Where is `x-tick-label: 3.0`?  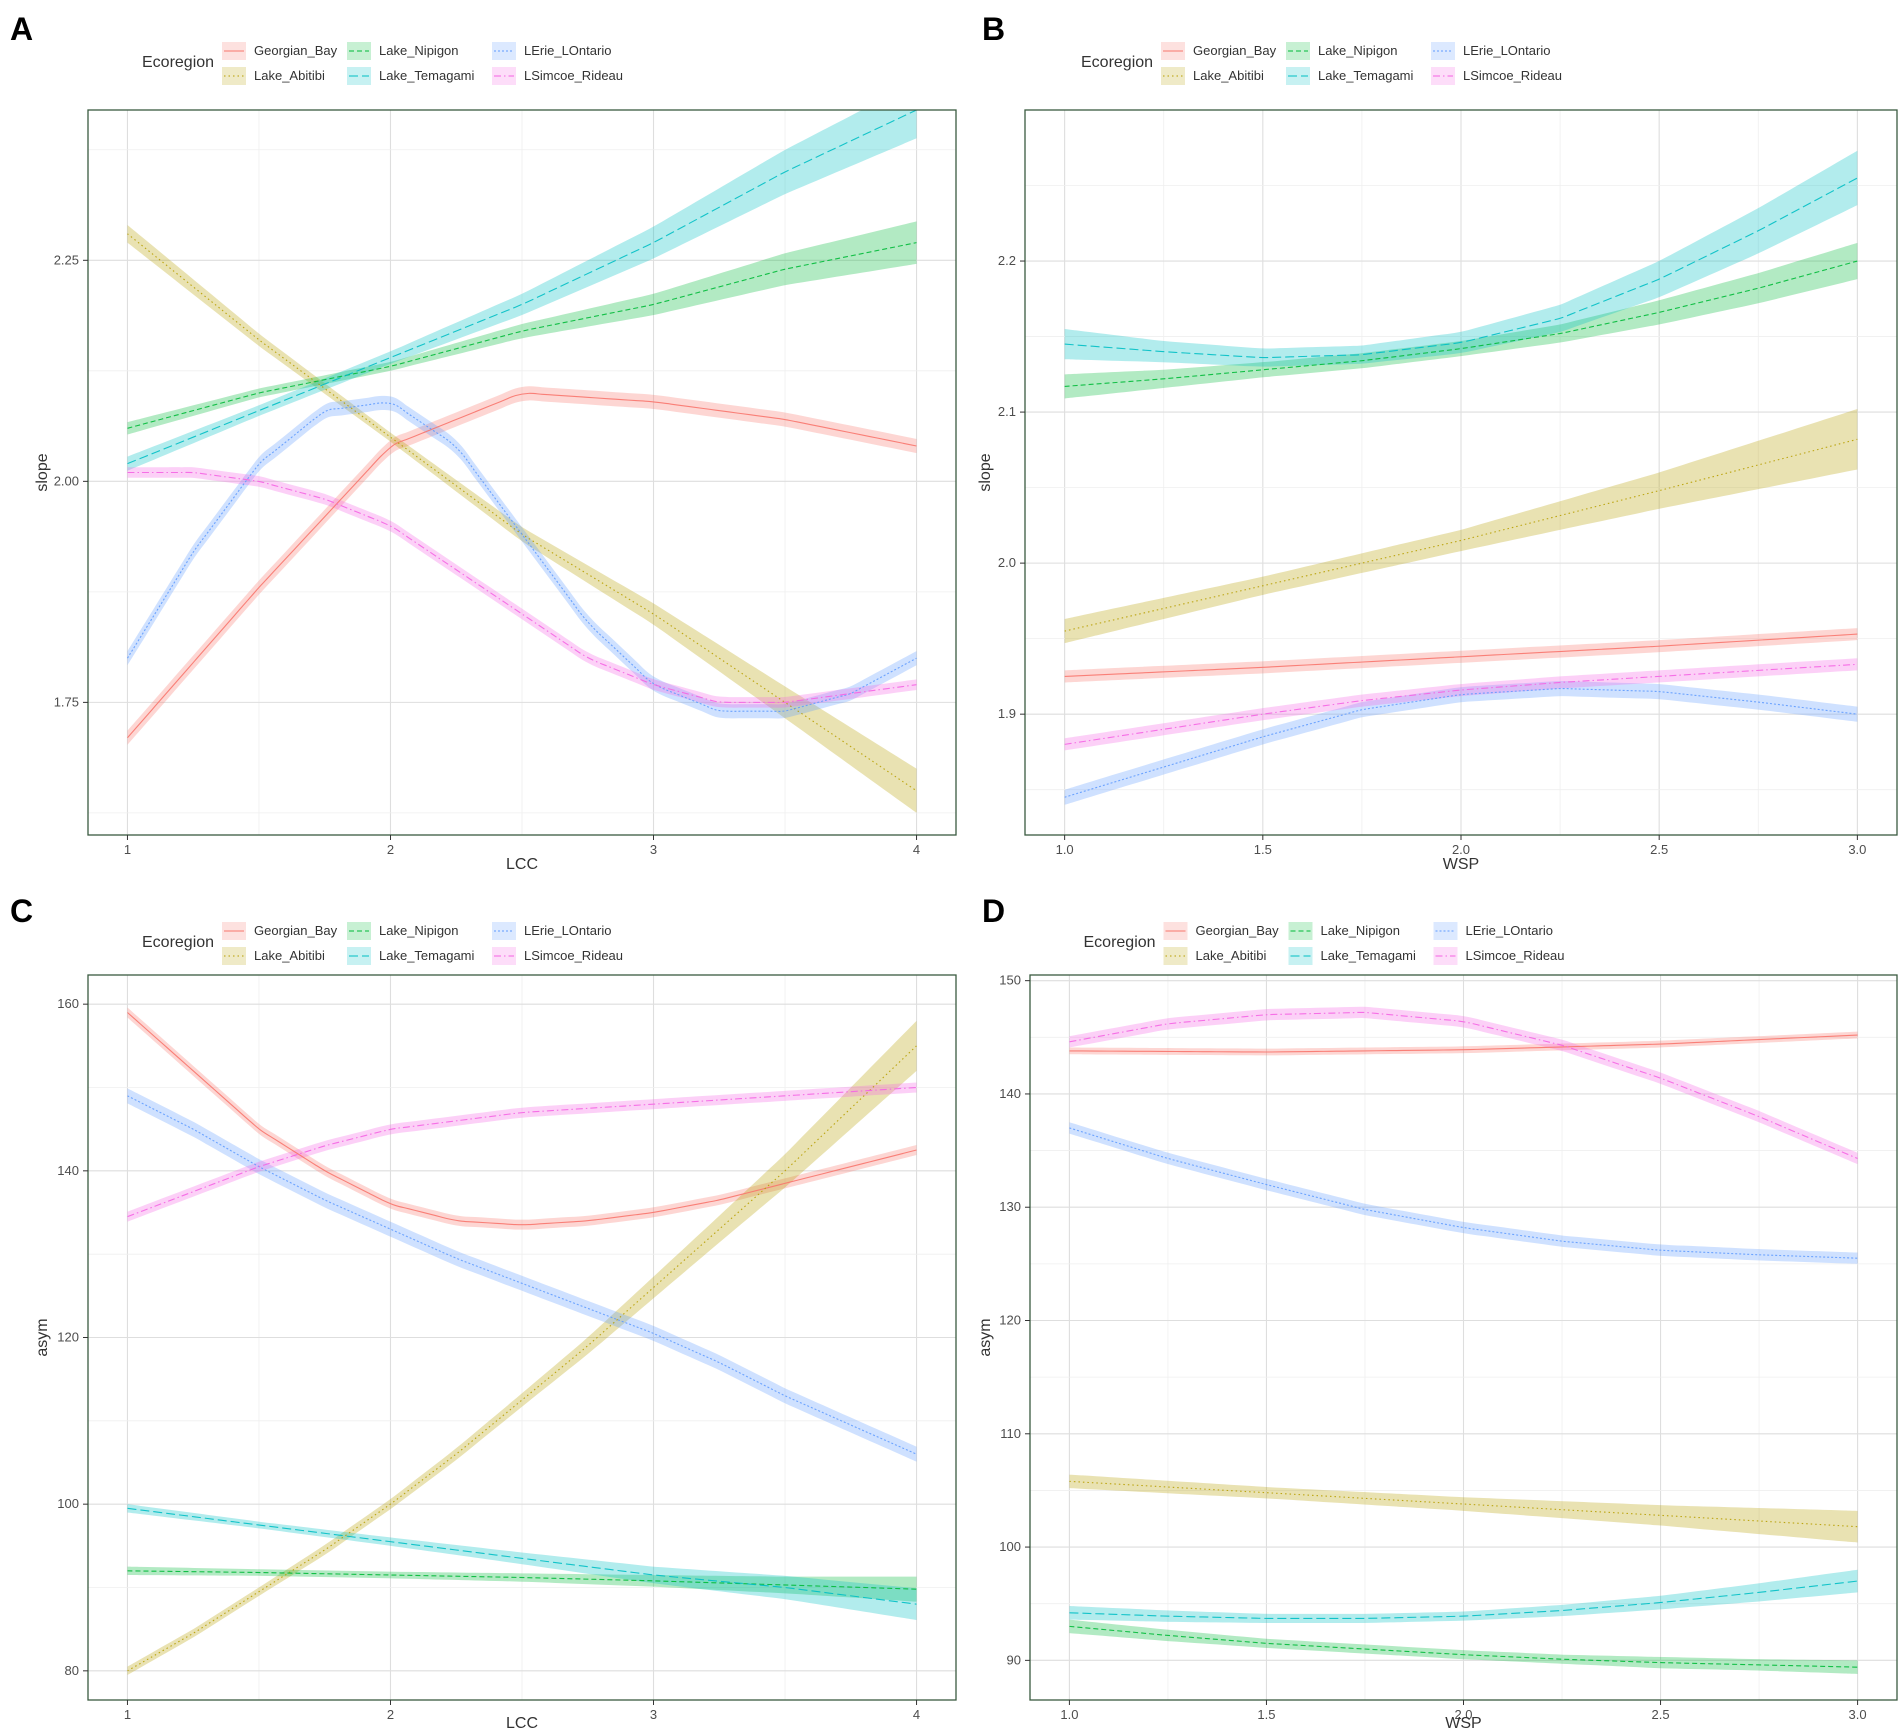 x-tick-label: 3.0 is located at coordinates (1857, 849).